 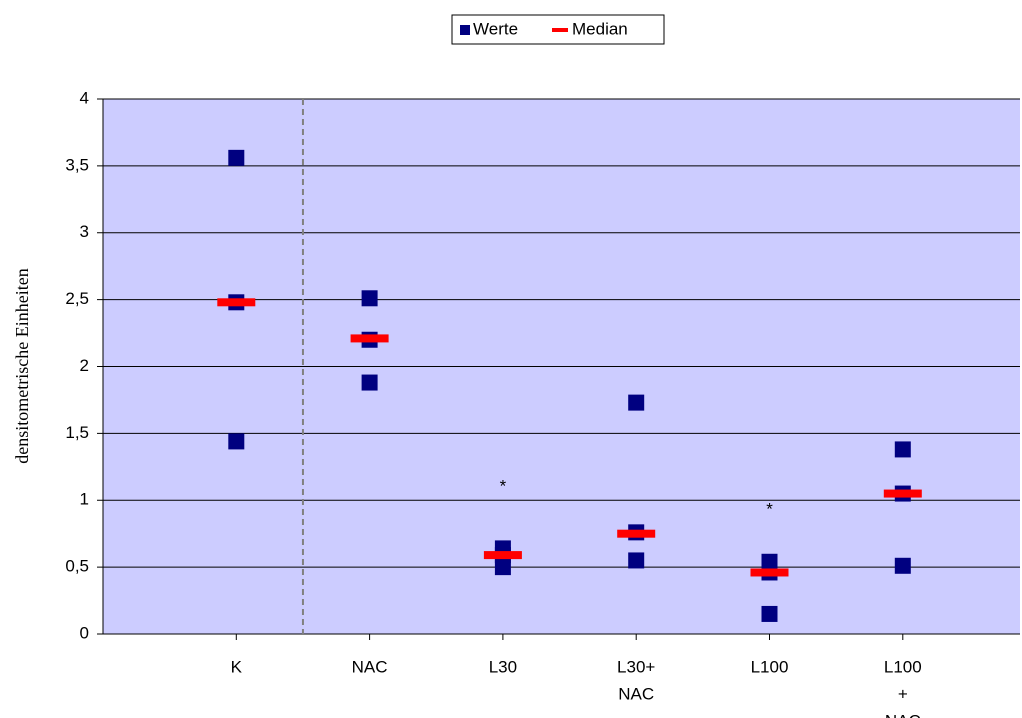 What do you see at coordinates (77, 164) in the screenshot?
I see `y-tick-label: 3,5` at bounding box center [77, 164].